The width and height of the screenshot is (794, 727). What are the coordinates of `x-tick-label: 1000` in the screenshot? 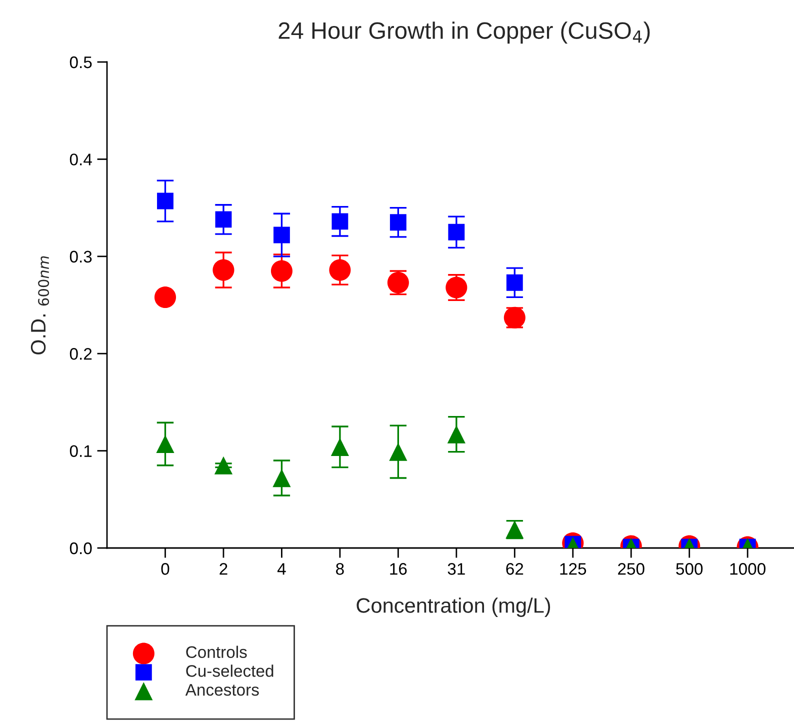 It's located at (748, 569).